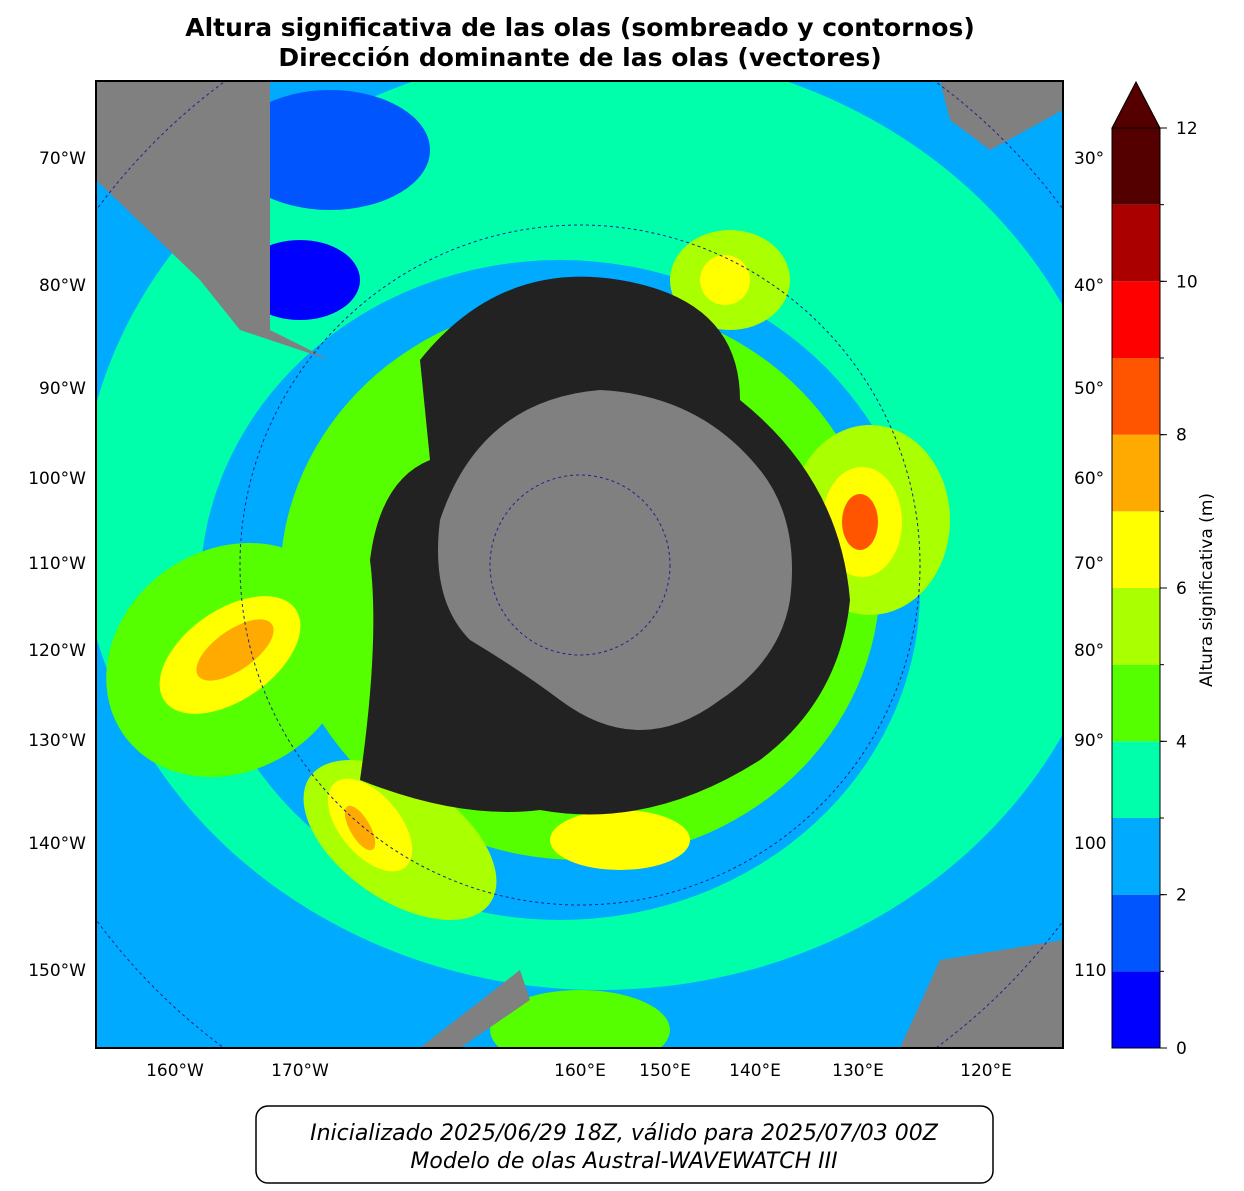  I want to click on lon-label: 160°E, so click(580, 1071).